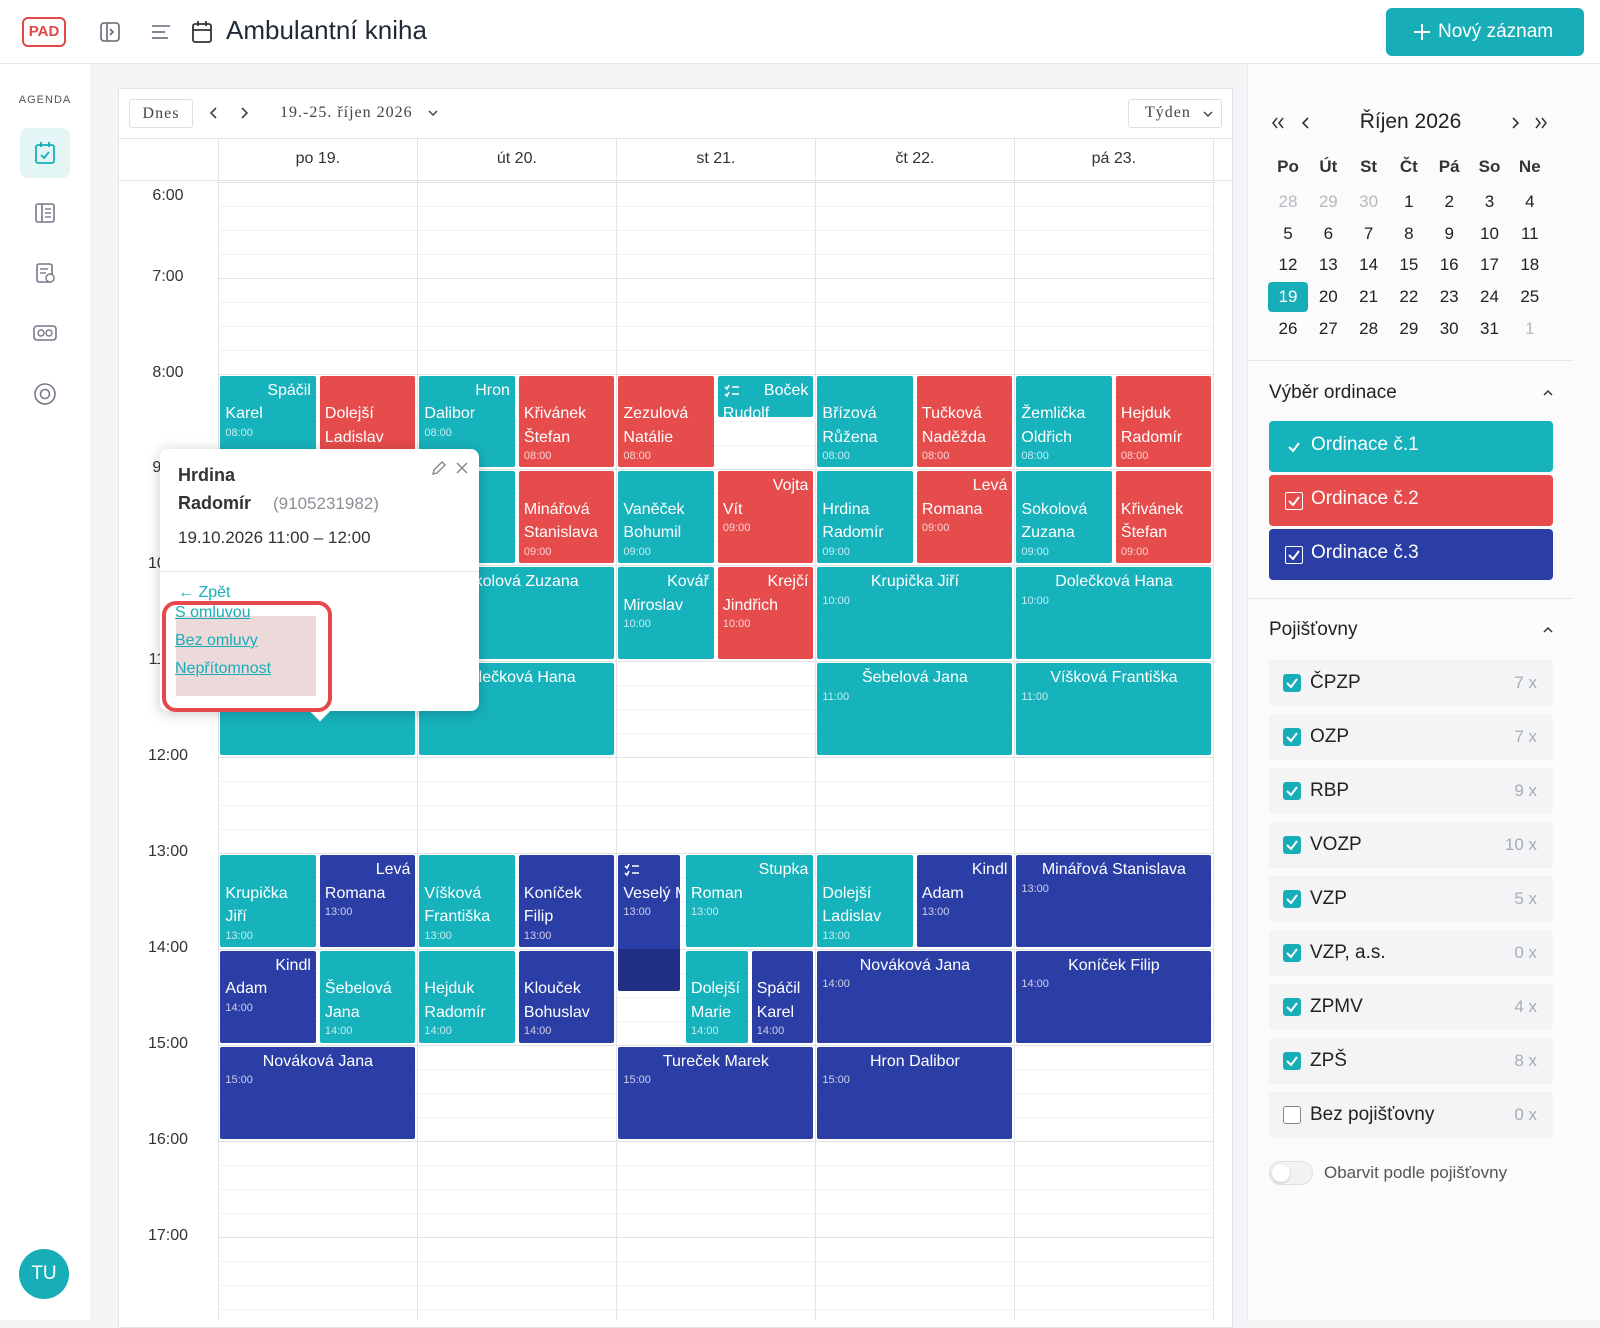 The width and height of the screenshot is (1600, 1328). I want to click on day: 11, so click(1529, 233).